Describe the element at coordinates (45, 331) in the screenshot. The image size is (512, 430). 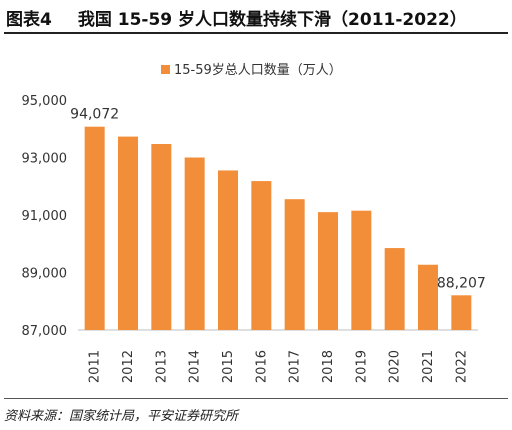
I see `y-tick-label: 87,000` at that location.